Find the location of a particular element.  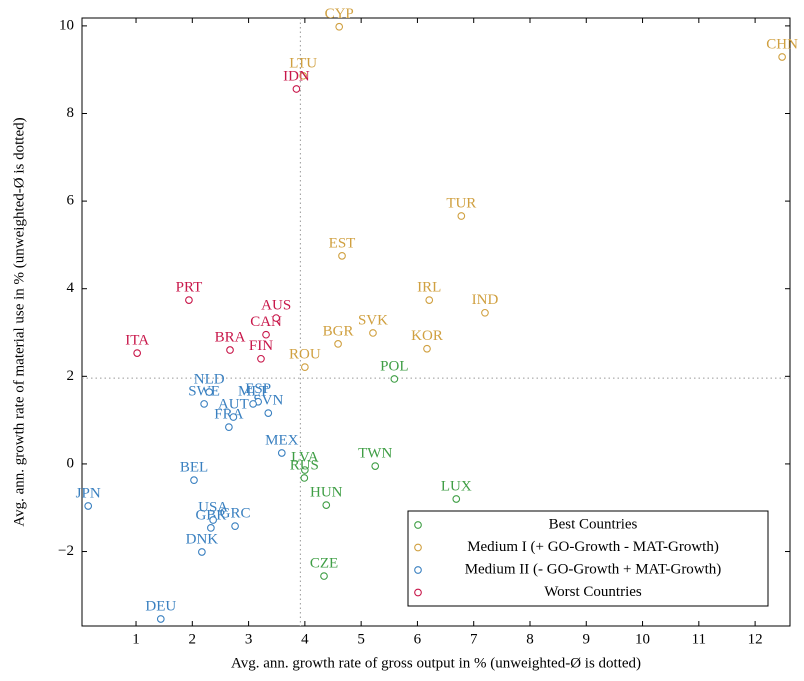

y-tick-label: 10 is located at coordinates (66, 25).